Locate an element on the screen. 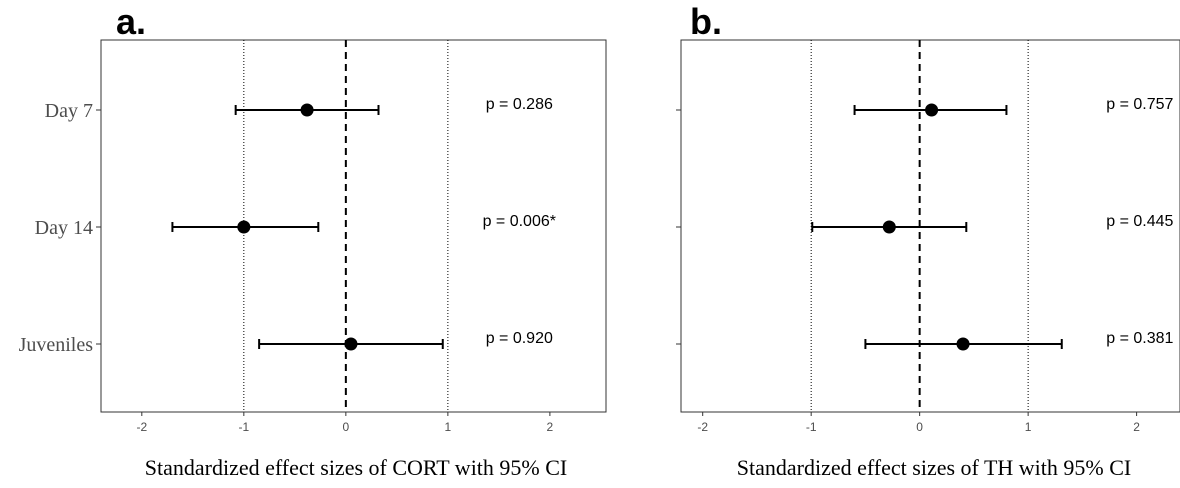 The width and height of the screenshot is (1180, 488). panel-a-category-label: Day 14 is located at coordinates (64, 228).